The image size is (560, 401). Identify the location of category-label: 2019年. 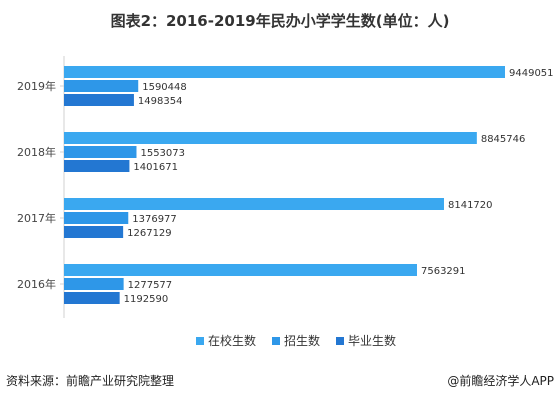
(36, 86).